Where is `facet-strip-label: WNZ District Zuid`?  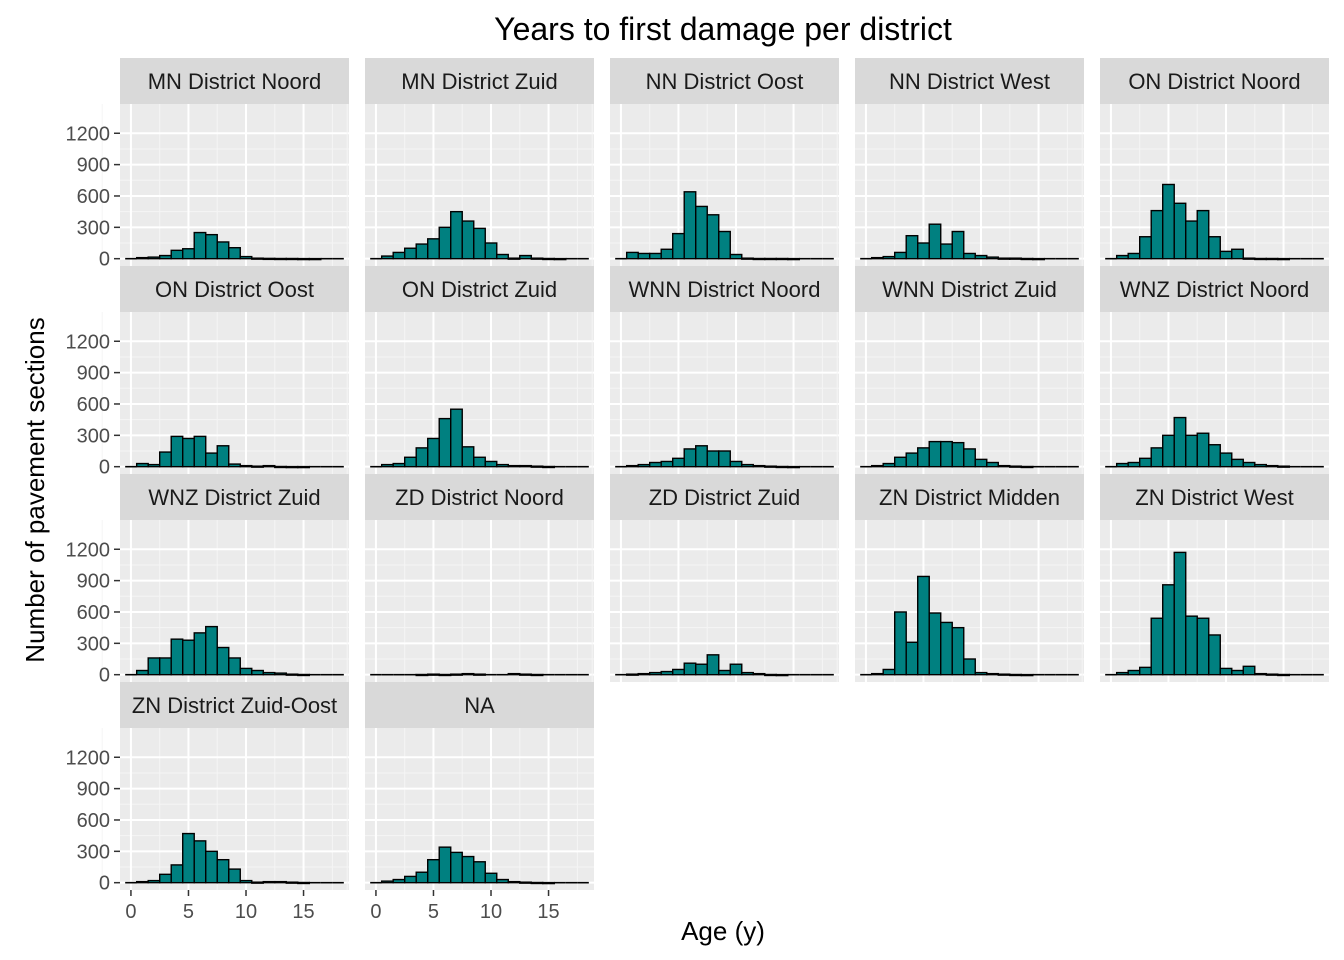
facet-strip-label: WNZ District Zuid is located at coordinates (234, 497).